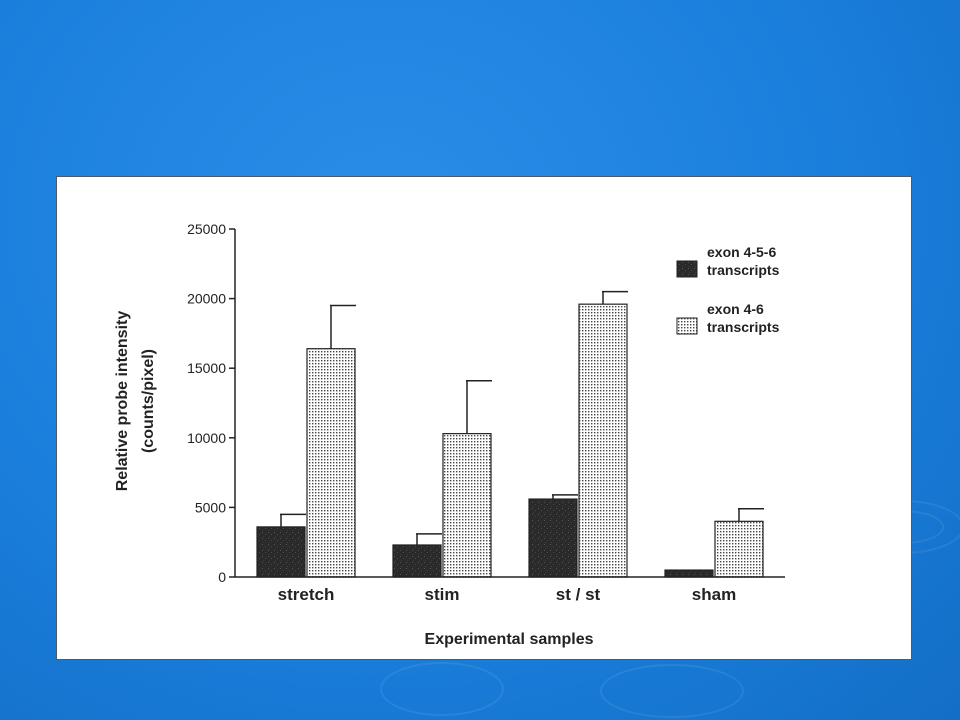 The width and height of the screenshot is (960, 720). I want to click on y-tick-label: 20000, so click(206, 299).